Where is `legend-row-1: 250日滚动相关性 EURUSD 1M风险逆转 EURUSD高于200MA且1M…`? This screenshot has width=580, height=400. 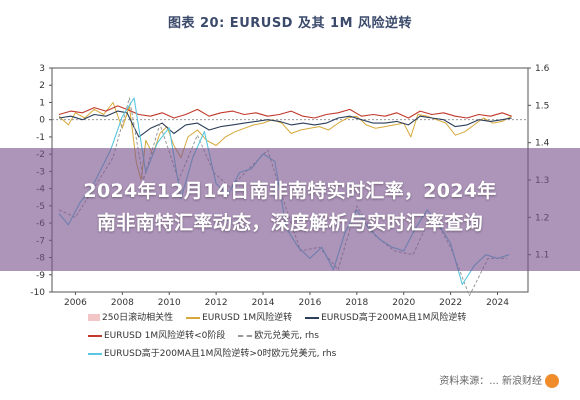 legend-row-1: 250日滚动相关性 EURUSD 1M风险逆转 EURUSD高于200MA且1M… is located at coordinates (282, 316).